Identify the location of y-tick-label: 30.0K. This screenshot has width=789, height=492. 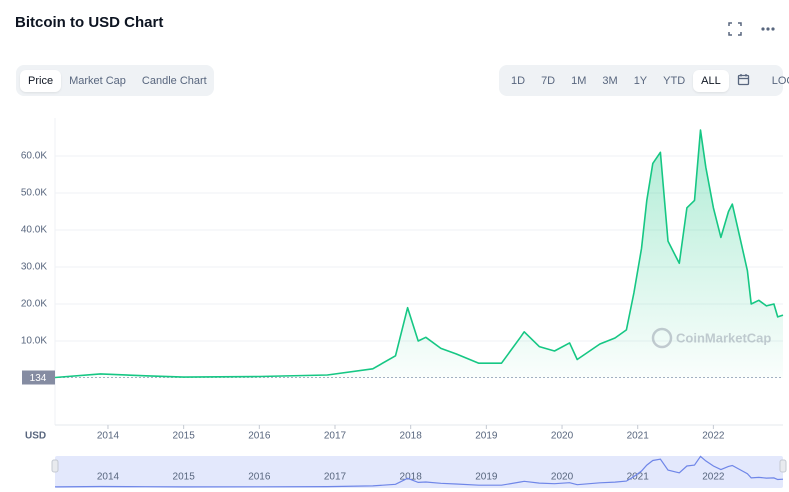
(34, 267).